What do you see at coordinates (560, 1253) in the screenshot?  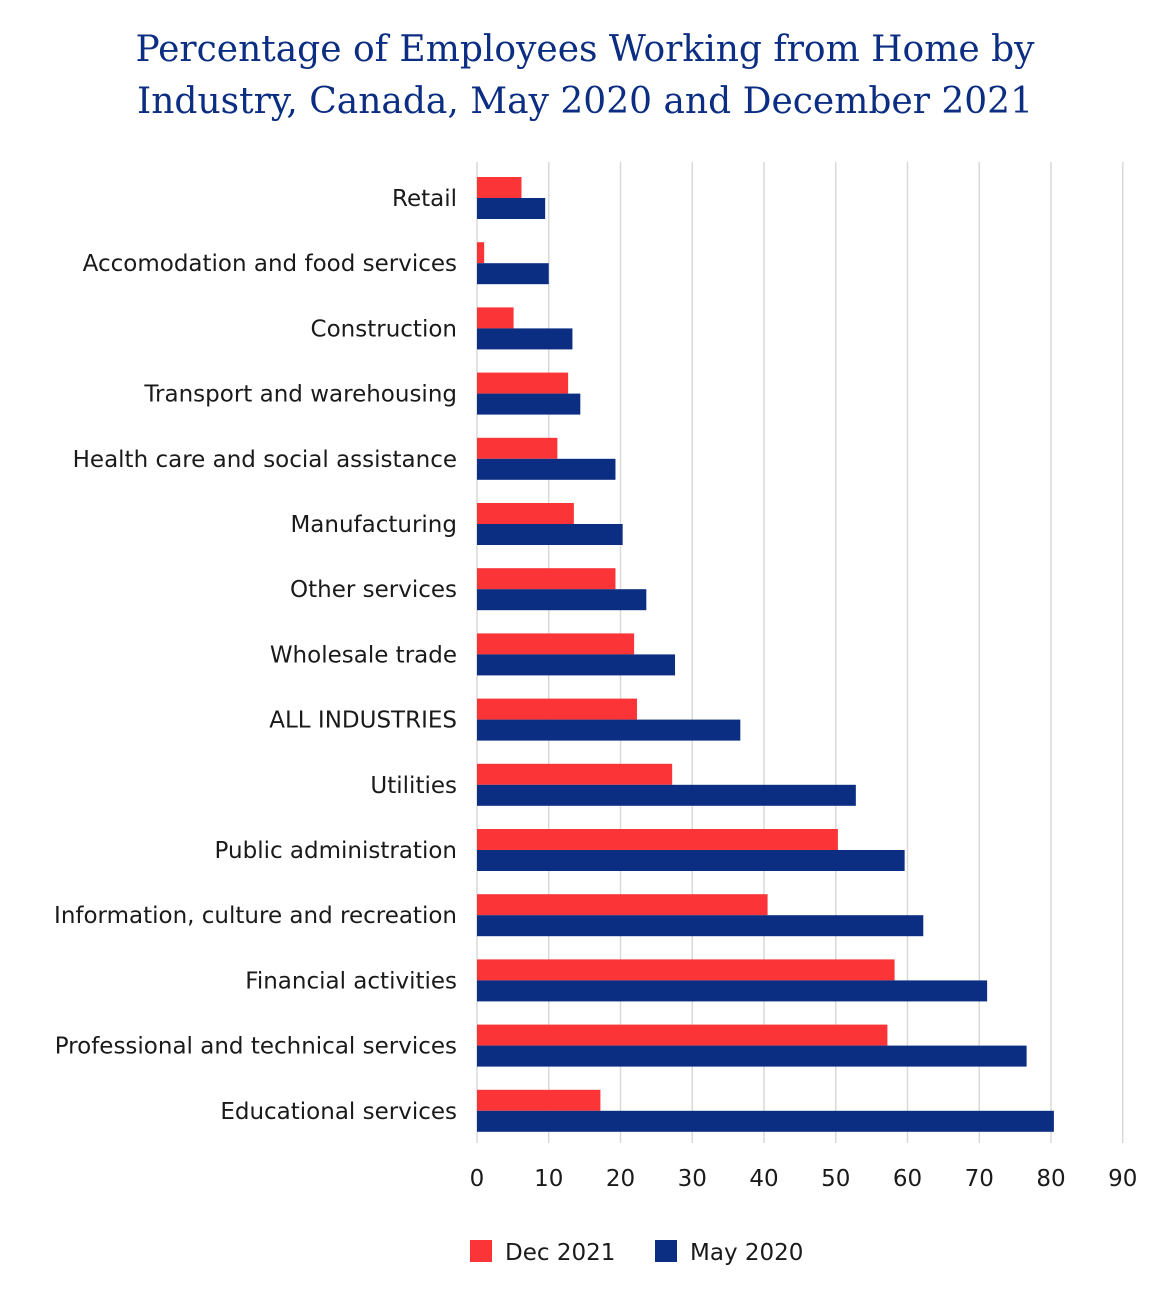 I see `legend-label: Dec 2021` at bounding box center [560, 1253].